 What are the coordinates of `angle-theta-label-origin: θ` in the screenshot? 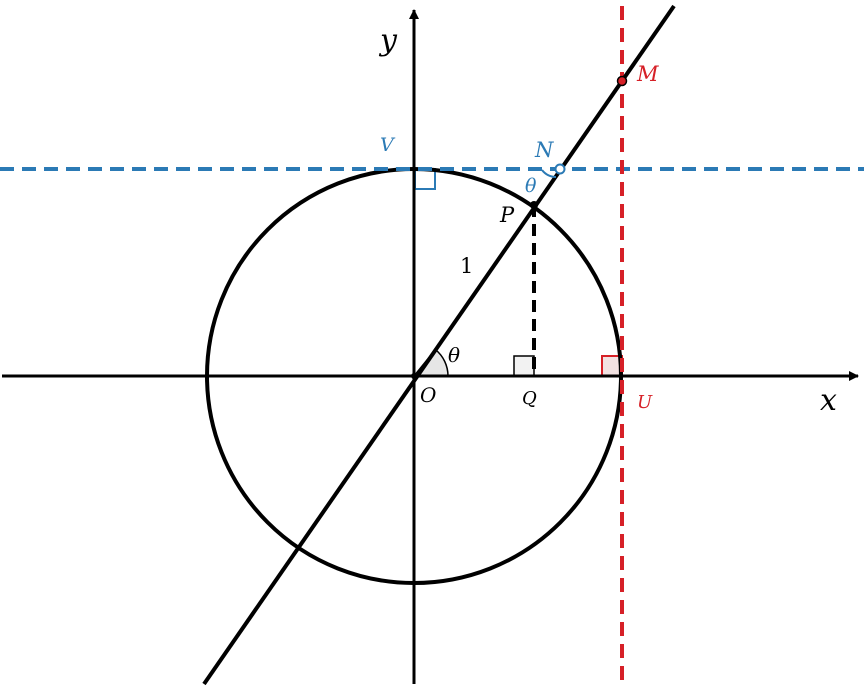 It's located at (454, 355).